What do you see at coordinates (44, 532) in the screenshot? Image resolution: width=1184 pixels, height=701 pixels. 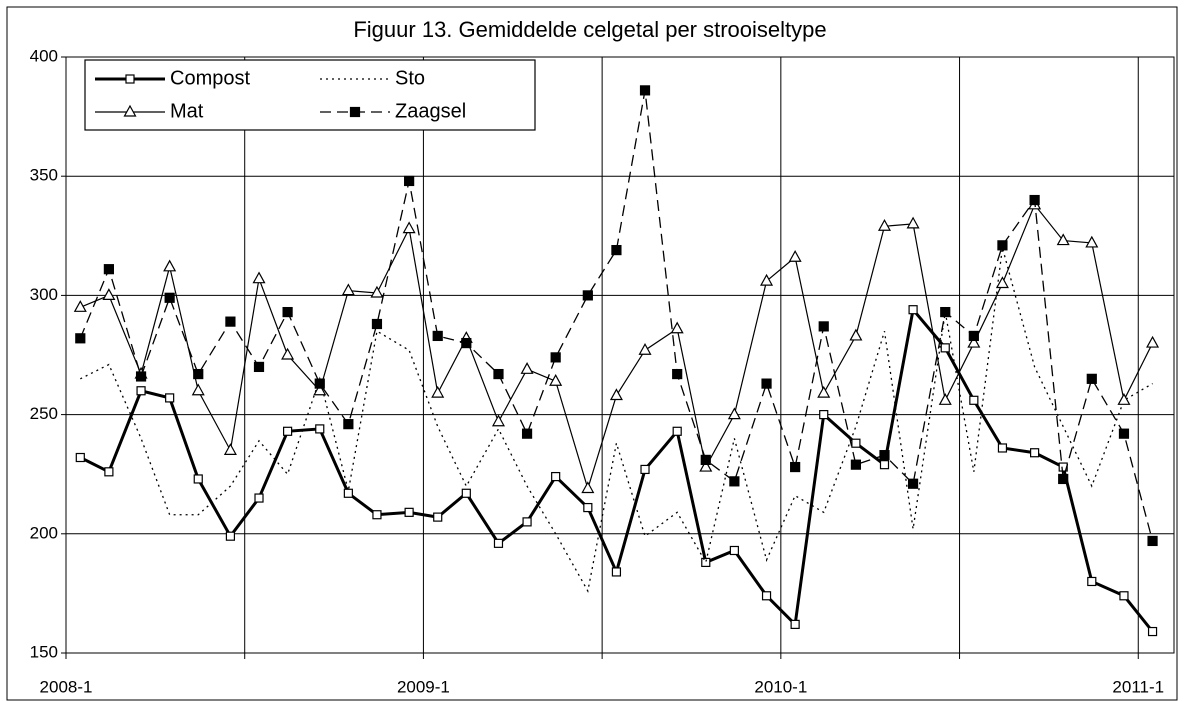 I see `y-tick-label: 200` at bounding box center [44, 532].